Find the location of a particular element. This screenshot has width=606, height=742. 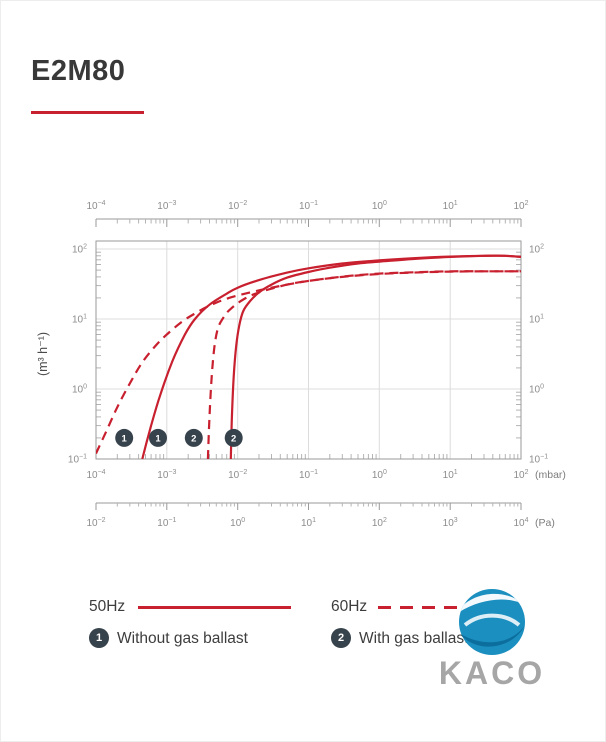

legend-marker-2-badge: 2 is located at coordinates (341, 638).